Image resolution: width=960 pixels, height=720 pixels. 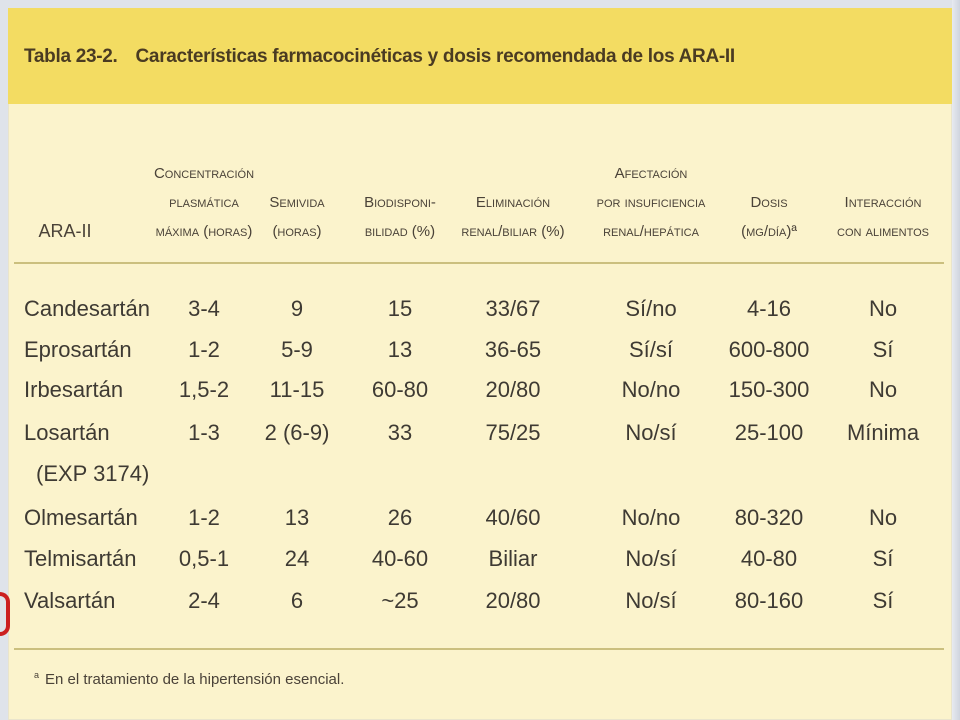 What do you see at coordinates (297, 308) in the screenshot?
I see `cell-half: 9` at bounding box center [297, 308].